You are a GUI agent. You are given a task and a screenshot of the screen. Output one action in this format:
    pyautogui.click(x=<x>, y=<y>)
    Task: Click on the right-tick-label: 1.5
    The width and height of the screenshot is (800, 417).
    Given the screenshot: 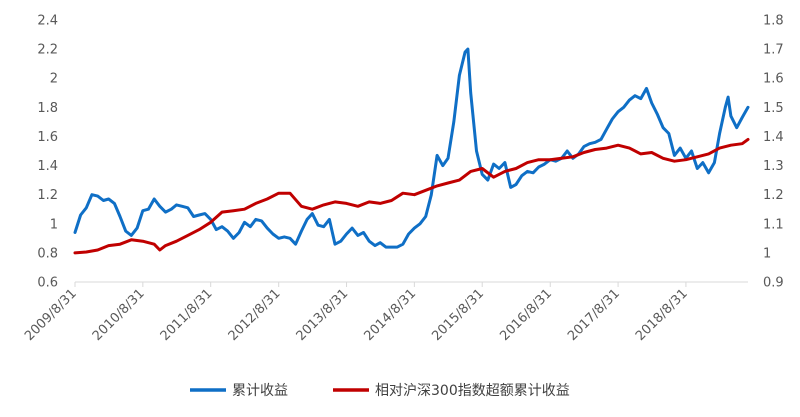 What is the action you would take?
    pyautogui.click(x=773, y=108)
    